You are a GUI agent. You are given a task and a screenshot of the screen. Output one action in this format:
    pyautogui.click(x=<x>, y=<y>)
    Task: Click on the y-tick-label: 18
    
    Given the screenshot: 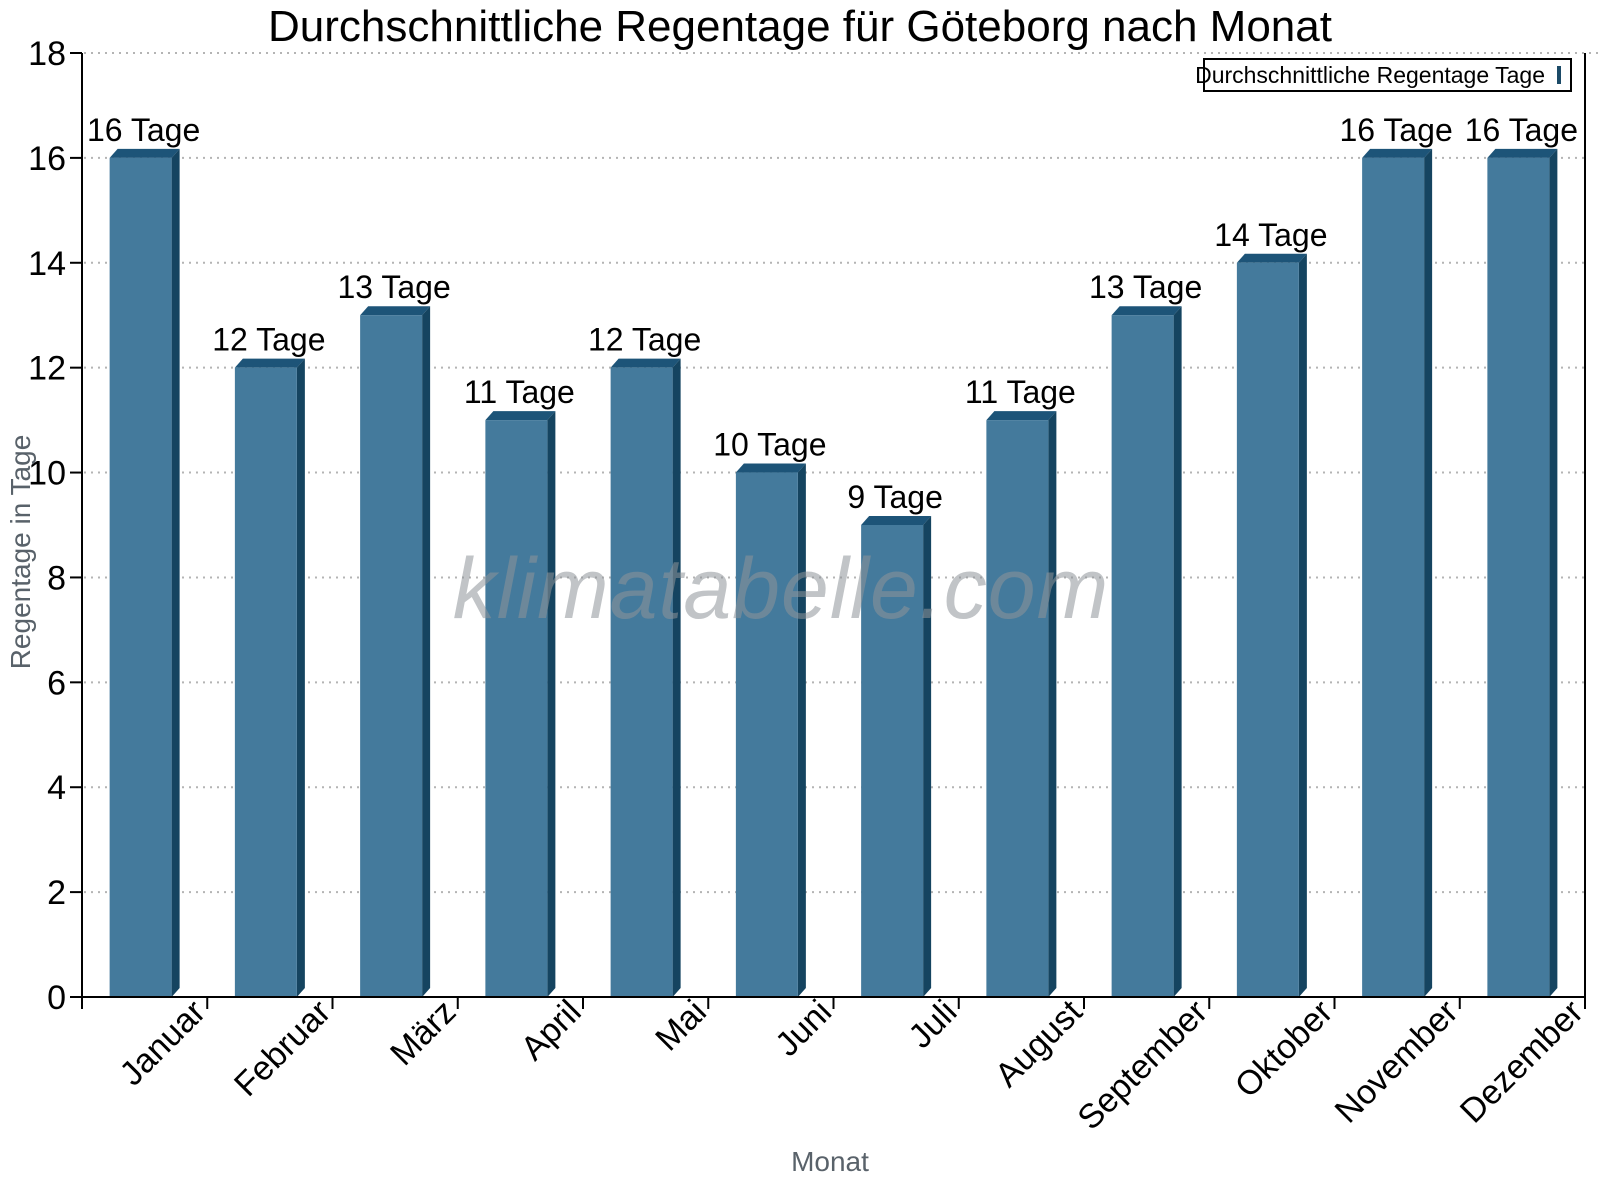 What is the action you would take?
    pyautogui.click(x=47, y=54)
    